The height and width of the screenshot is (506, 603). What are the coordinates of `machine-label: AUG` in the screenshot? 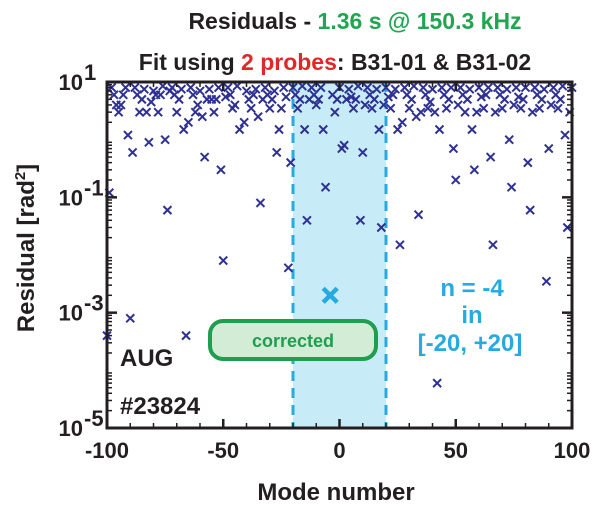 It's located at (146, 358).